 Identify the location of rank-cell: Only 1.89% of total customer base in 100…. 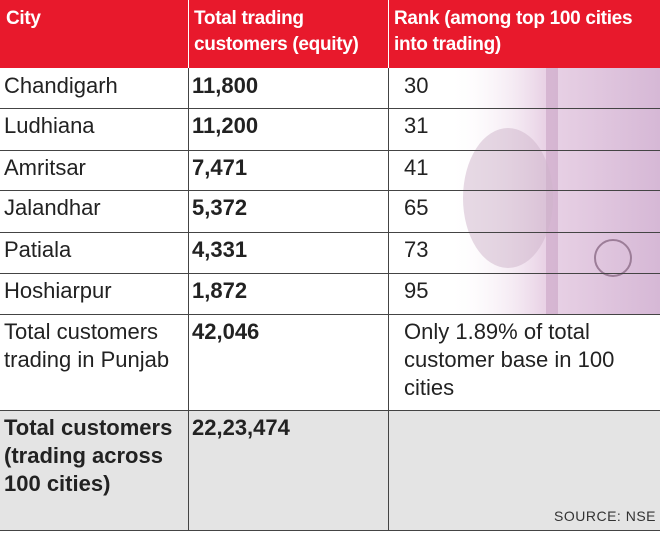
(509, 359).